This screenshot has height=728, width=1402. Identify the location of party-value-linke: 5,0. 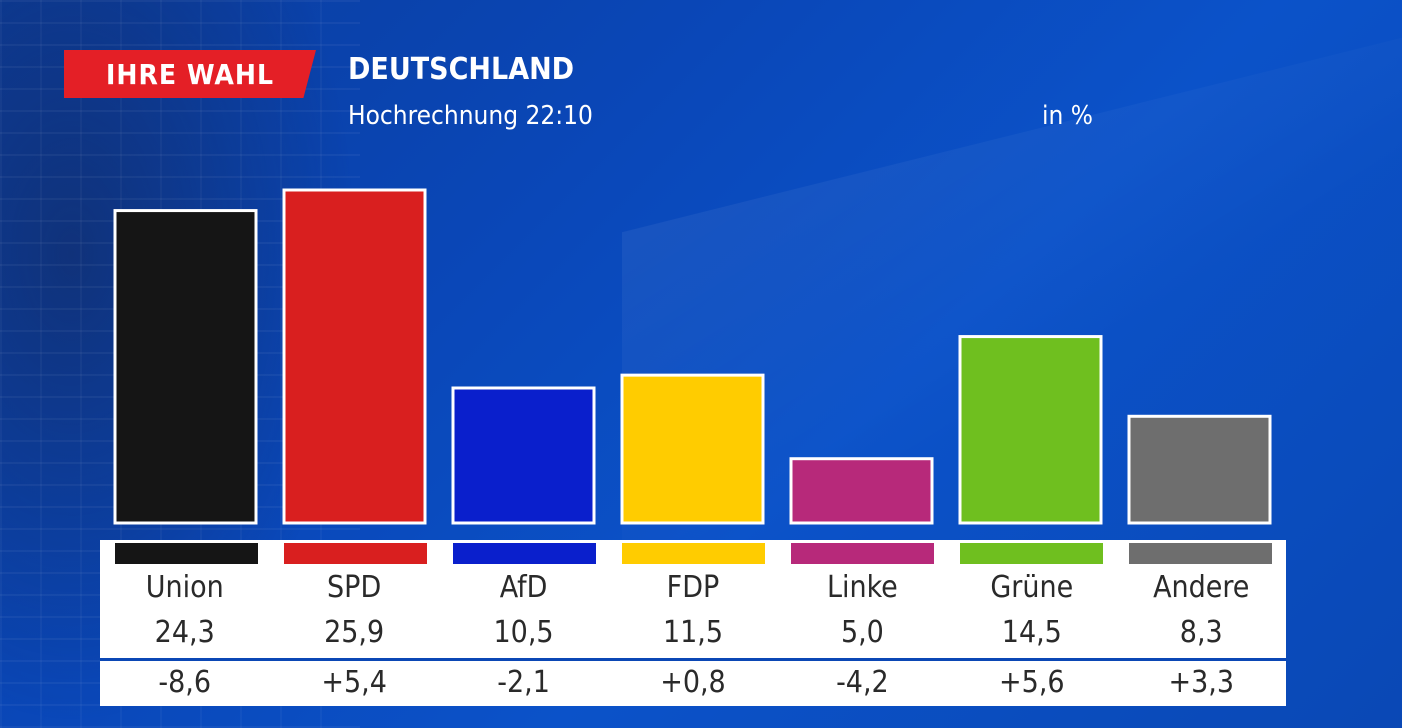
(862, 632).